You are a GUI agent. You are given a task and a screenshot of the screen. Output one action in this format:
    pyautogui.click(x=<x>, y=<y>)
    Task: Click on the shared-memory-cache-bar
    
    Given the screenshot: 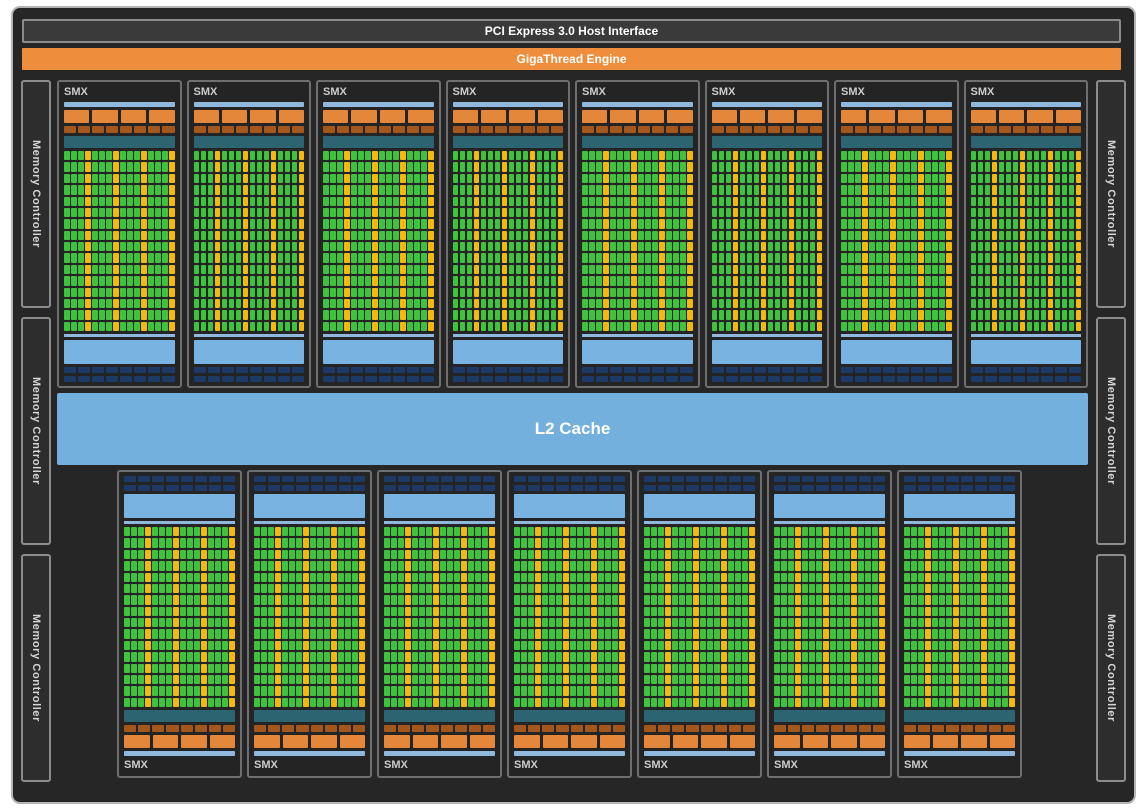 What is the action you would take?
    pyautogui.click(x=829, y=506)
    